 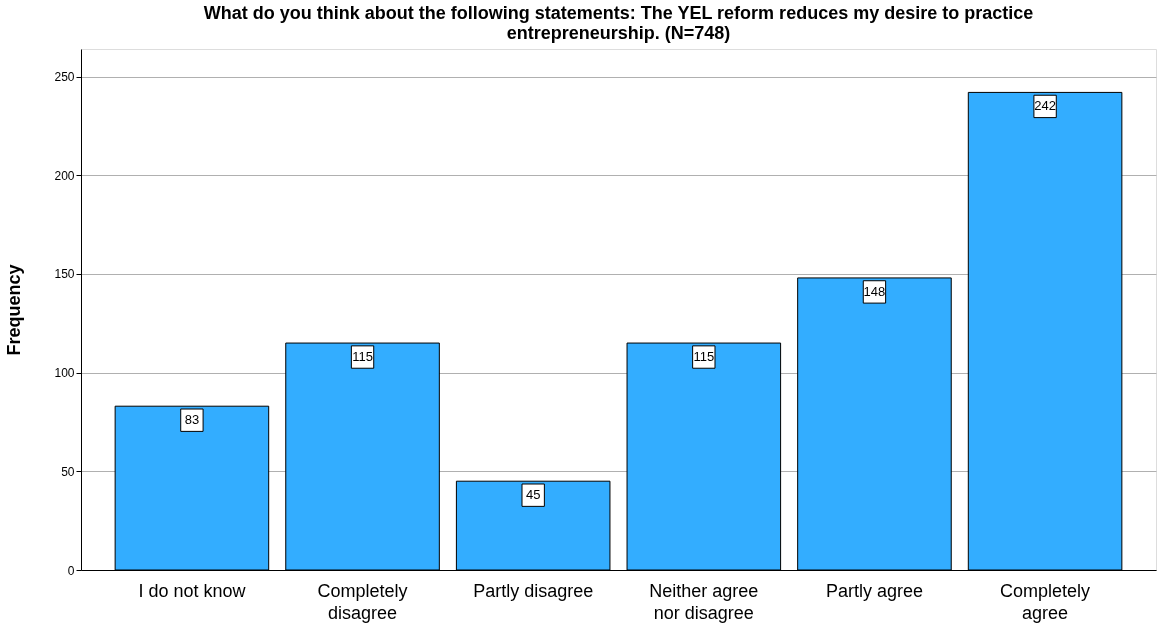 I want to click on x-tick-label: I do not know, so click(x=192, y=590).